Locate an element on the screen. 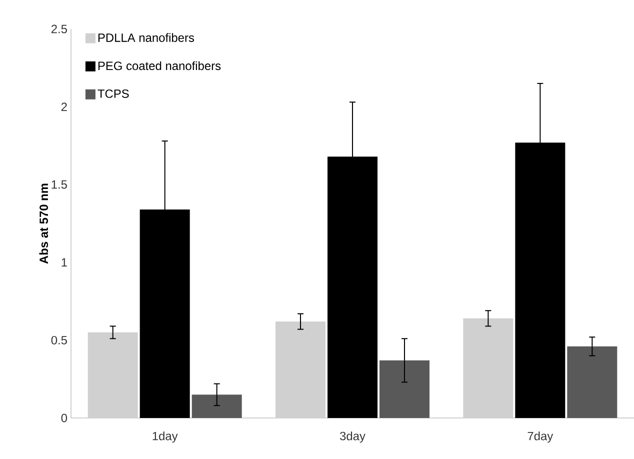 The height and width of the screenshot is (459, 634). x-tick-label: 1day is located at coordinates (165, 437).